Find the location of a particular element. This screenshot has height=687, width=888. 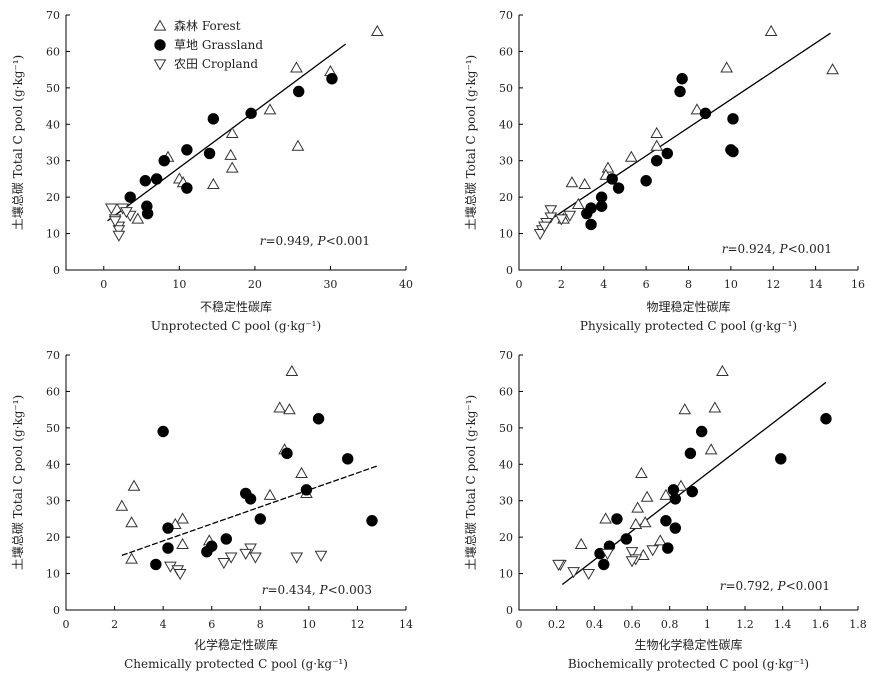

regression-line is located at coordinates (685, 129).